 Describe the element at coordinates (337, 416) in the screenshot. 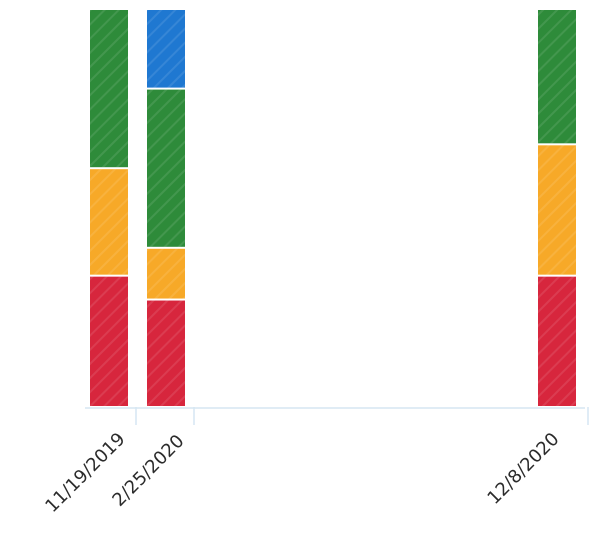

I see `x-axis` at that location.